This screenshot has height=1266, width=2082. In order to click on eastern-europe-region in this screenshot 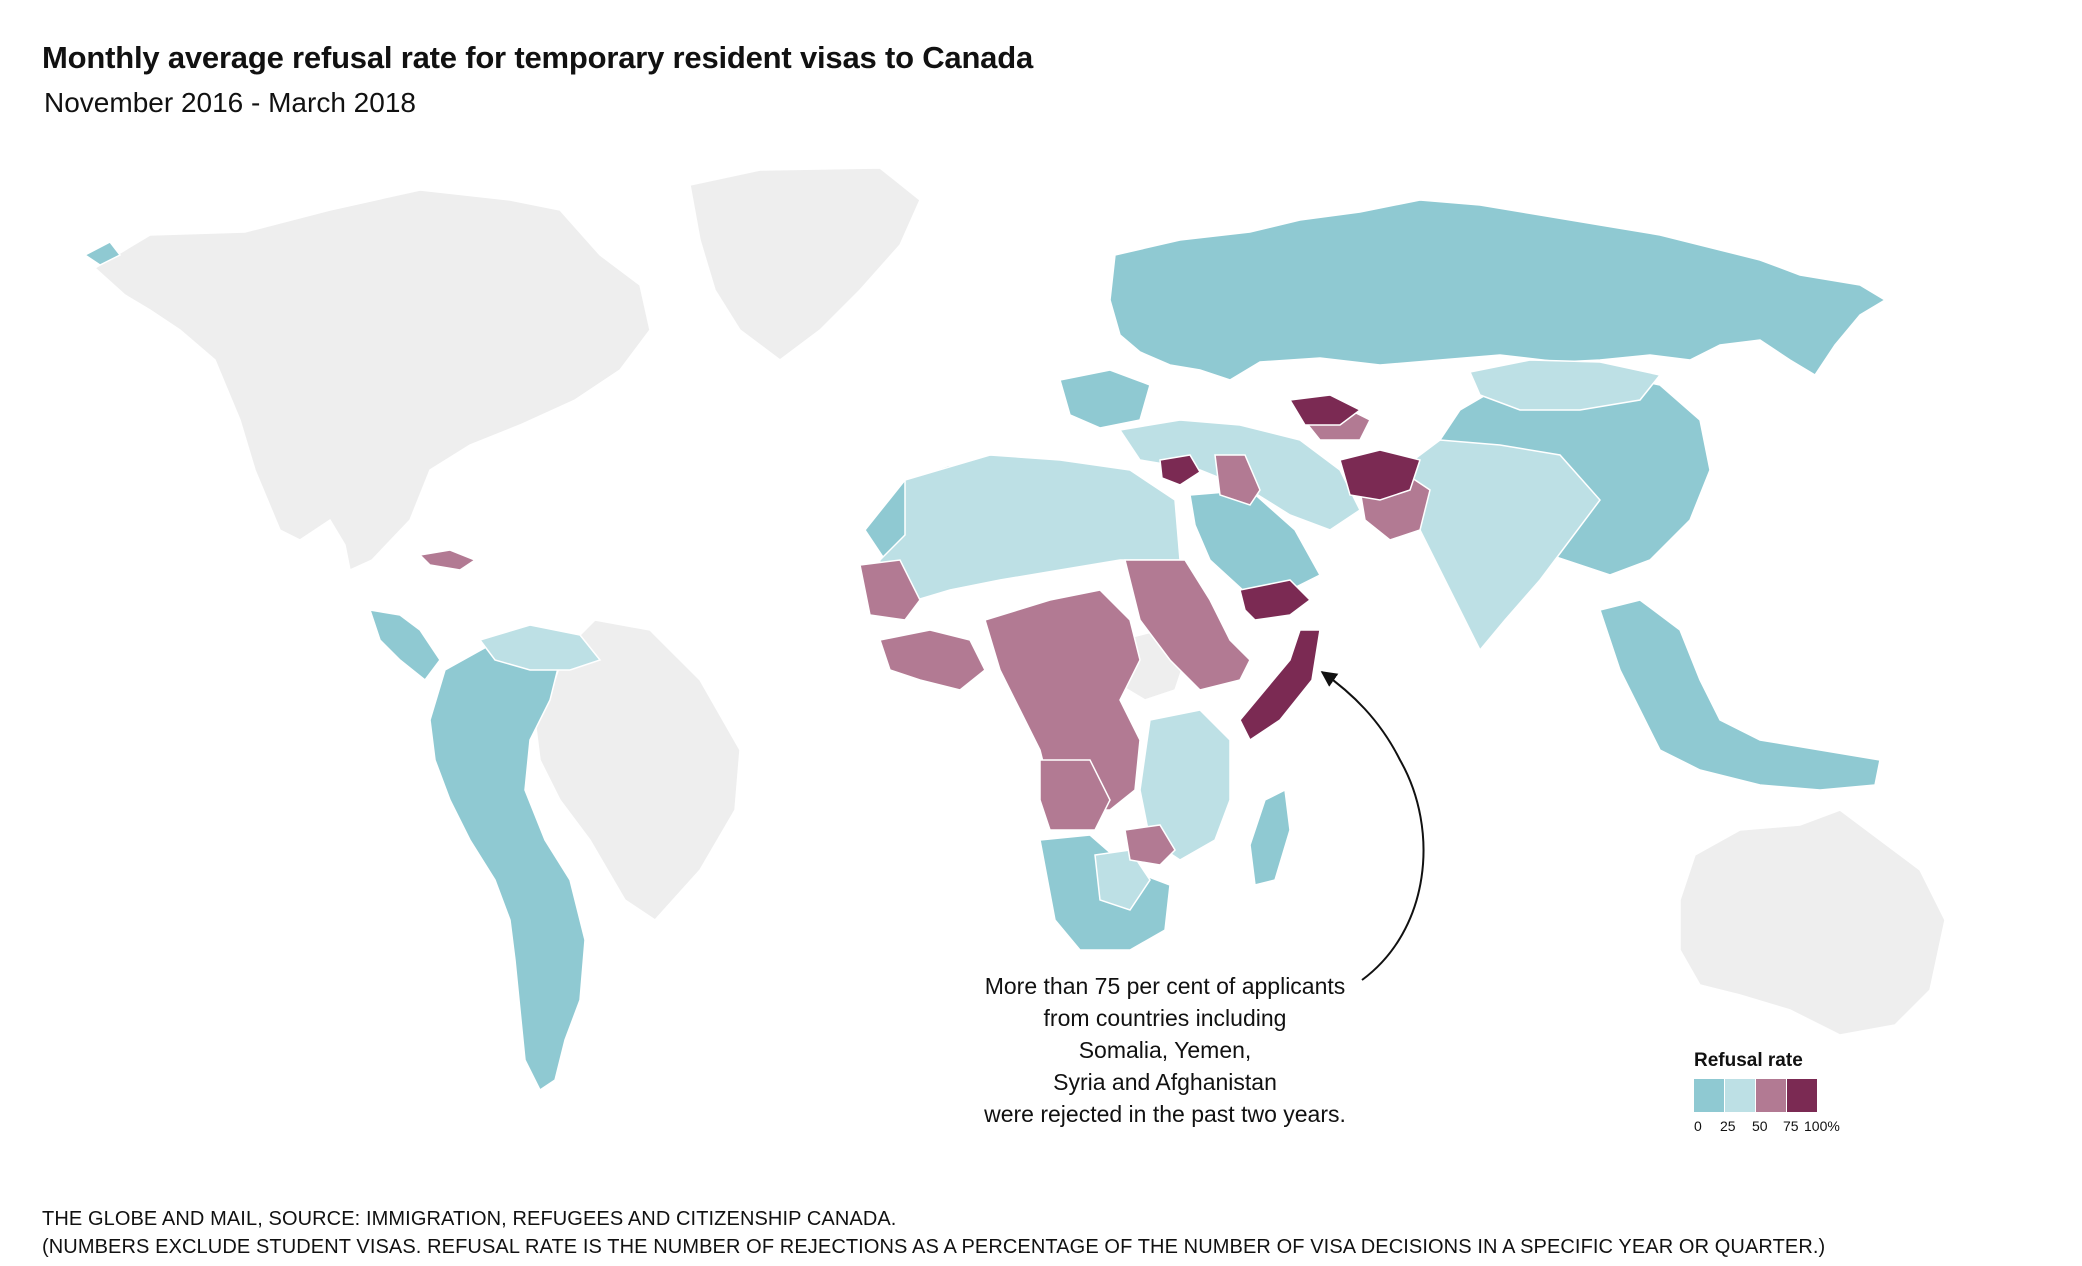, I will do `click(1105, 399)`.